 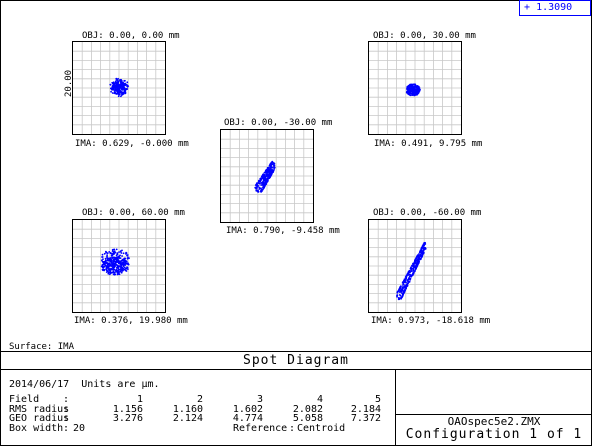 I want to click on reference-value: Centroid, so click(x=321, y=428).